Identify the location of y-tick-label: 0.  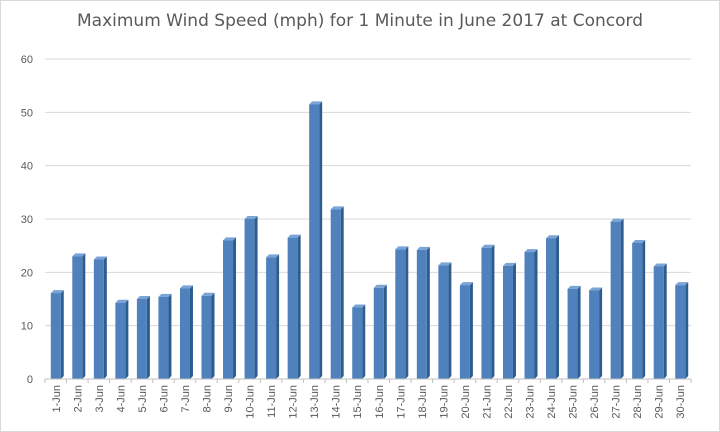
(30, 380).